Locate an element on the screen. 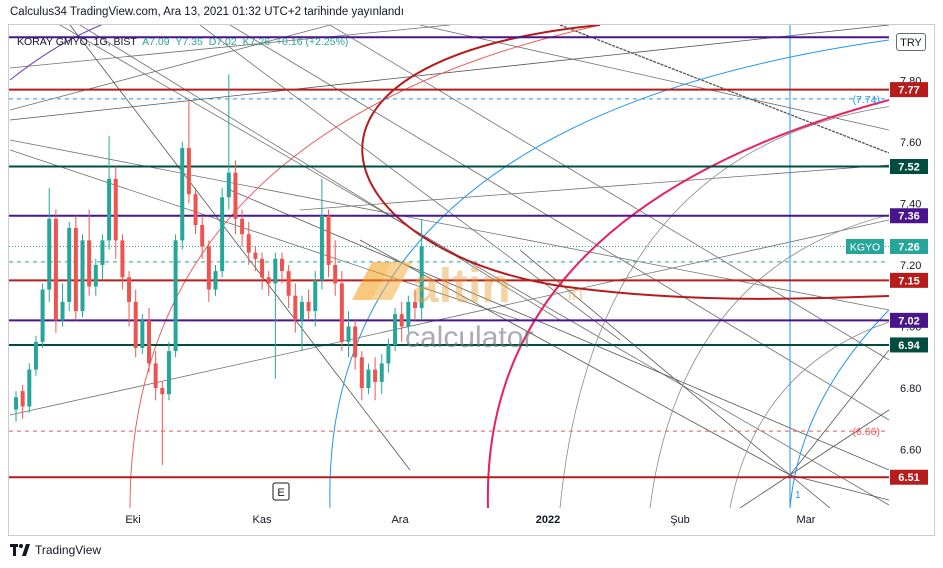 The image size is (943, 568). purple-arc is located at coordinates (169, 53).